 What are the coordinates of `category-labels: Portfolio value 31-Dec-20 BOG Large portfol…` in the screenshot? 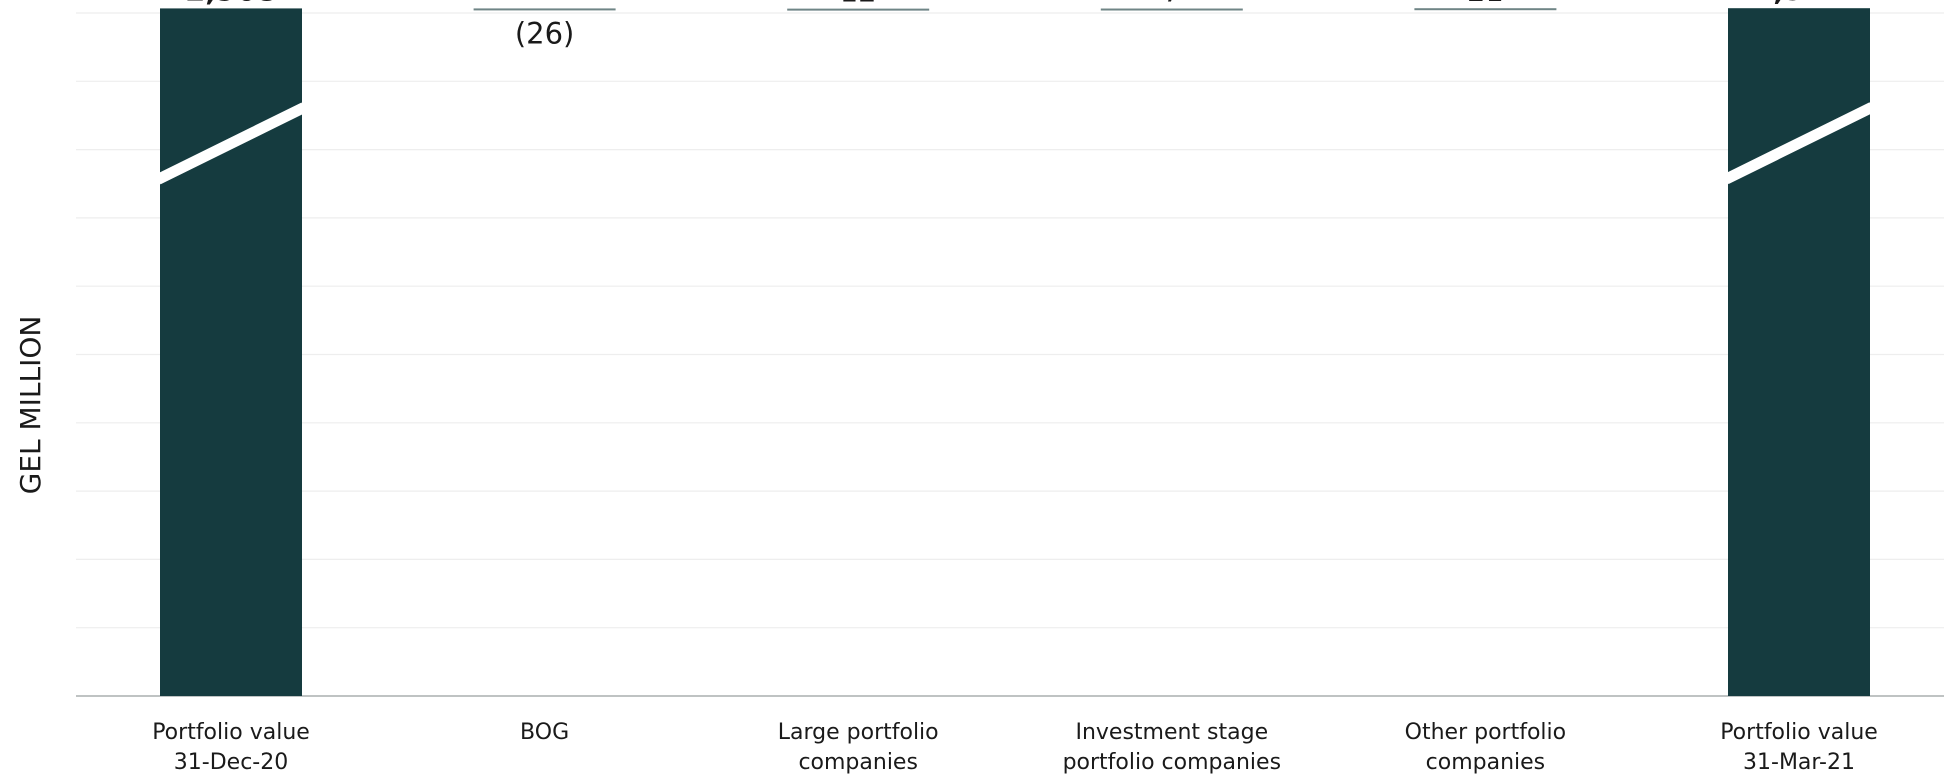 It's located at (1015, 747).